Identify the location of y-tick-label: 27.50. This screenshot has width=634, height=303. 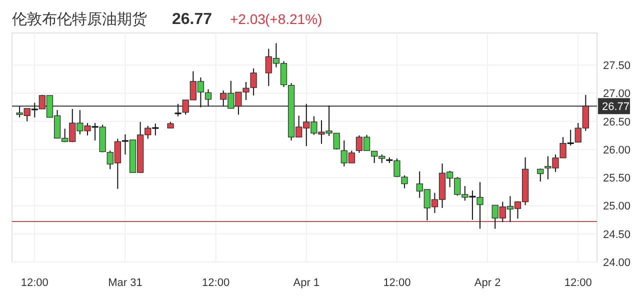
(617, 66).